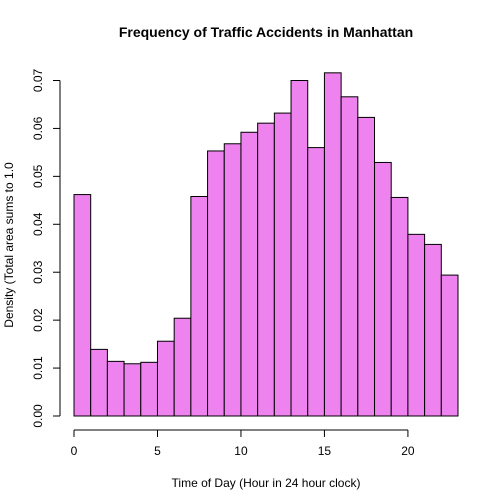 The width and height of the screenshot is (504, 504). What do you see at coordinates (38, 80) in the screenshot?
I see `y-tick-label: 0.07` at bounding box center [38, 80].